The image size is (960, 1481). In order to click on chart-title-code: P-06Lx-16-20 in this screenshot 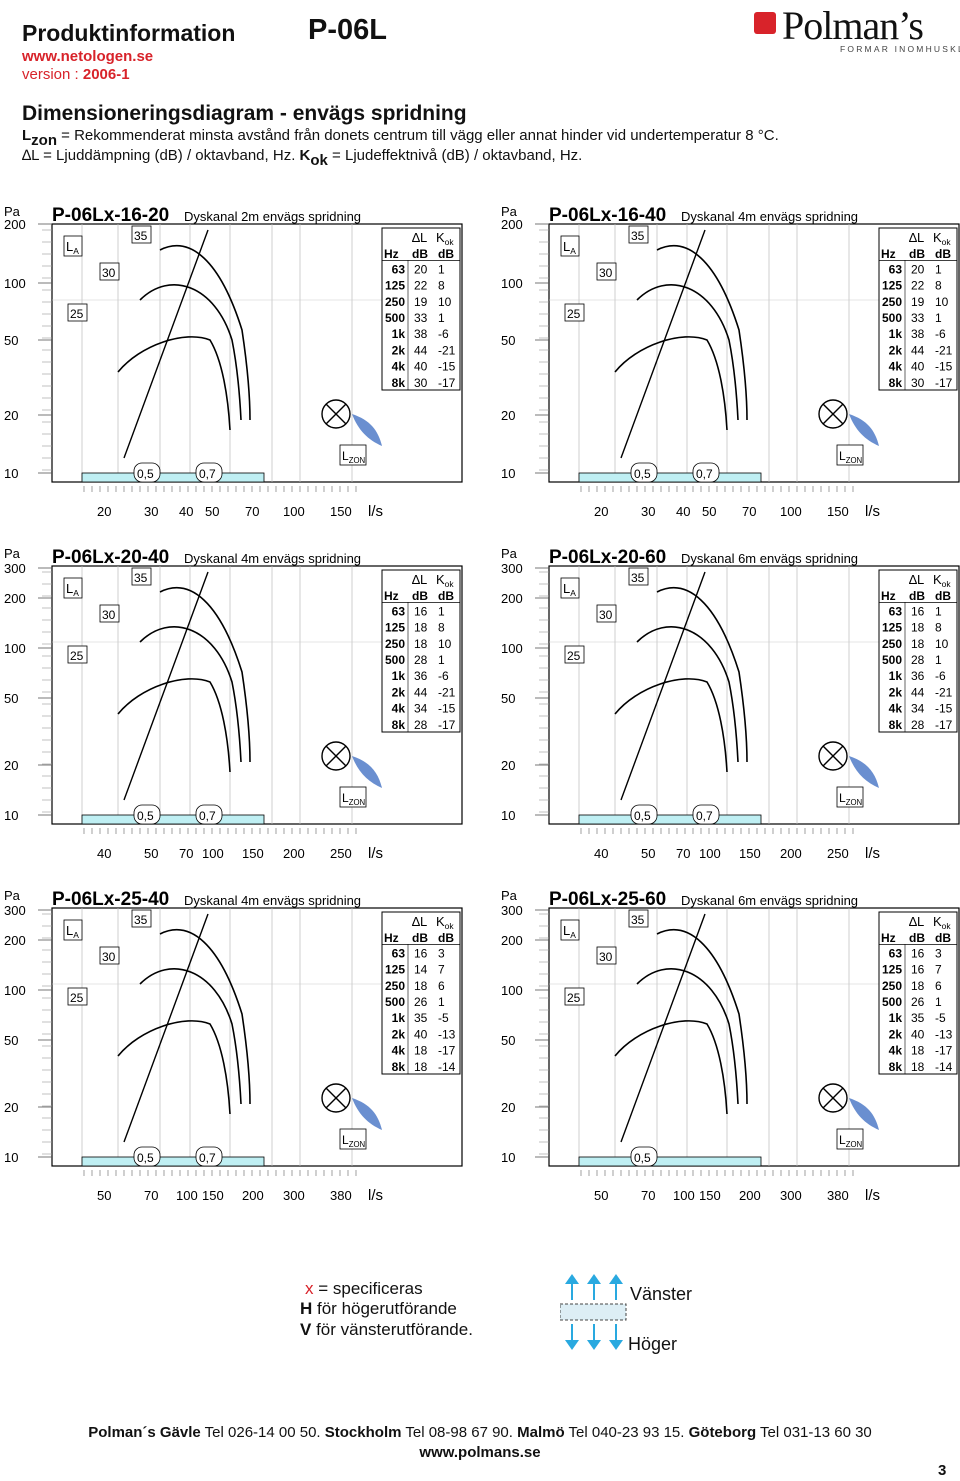, I will do `click(110, 215)`.